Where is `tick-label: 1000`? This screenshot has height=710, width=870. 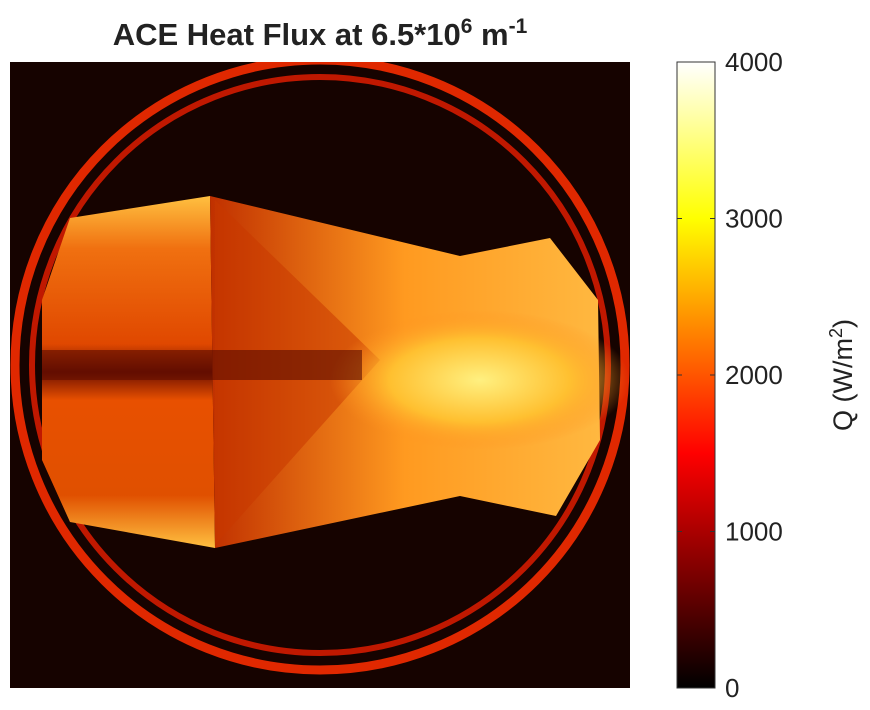 tick-label: 1000 is located at coordinates (754, 532).